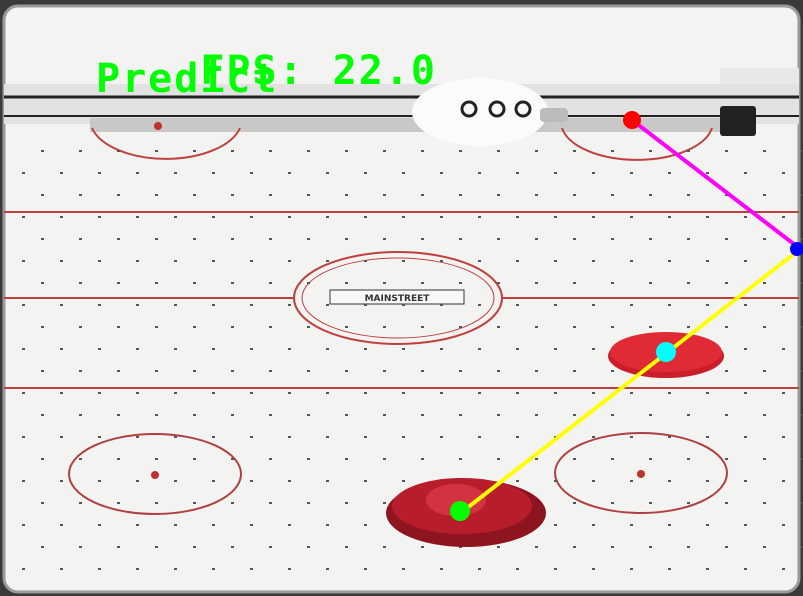 Image resolution: width=803 pixels, height=596 pixels. I want to click on mallet-handle, so click(456, 500).